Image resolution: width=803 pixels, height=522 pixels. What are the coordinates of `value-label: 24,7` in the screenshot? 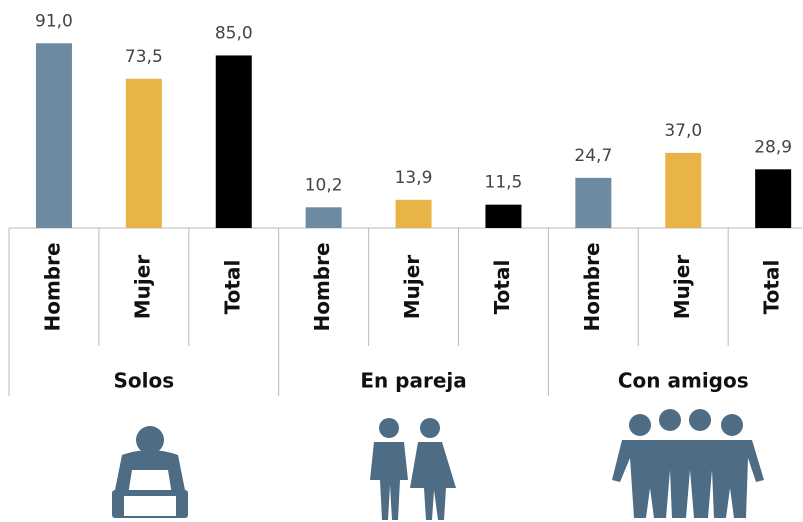 It's located at (593, 156).